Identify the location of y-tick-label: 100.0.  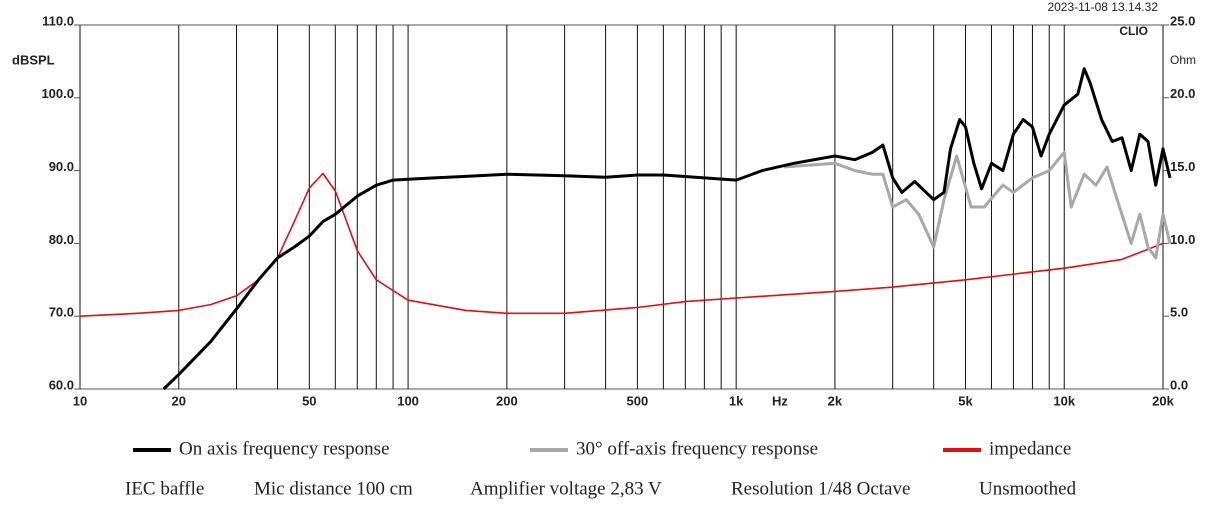
(57, 93).